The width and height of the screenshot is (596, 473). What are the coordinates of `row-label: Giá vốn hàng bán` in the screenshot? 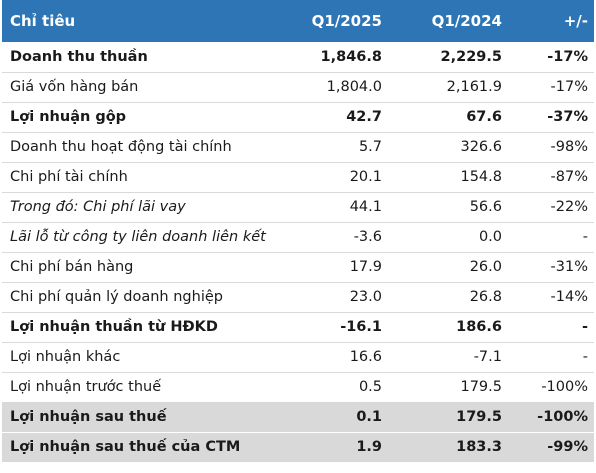 It's located at (74, 87).